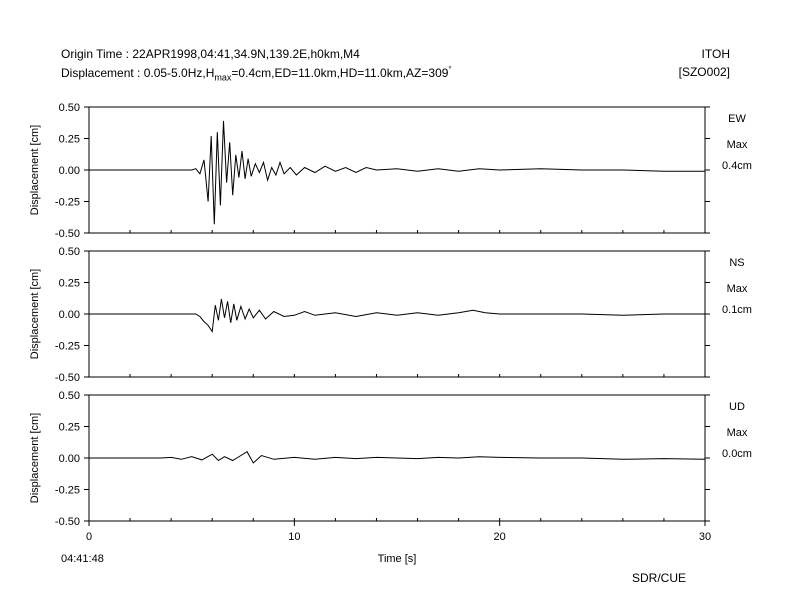 The height and width of the screenshot is (612, 792). Describe the element at coordinates (736, 263) in the screenshot. I see `component-label: NS` at that location.